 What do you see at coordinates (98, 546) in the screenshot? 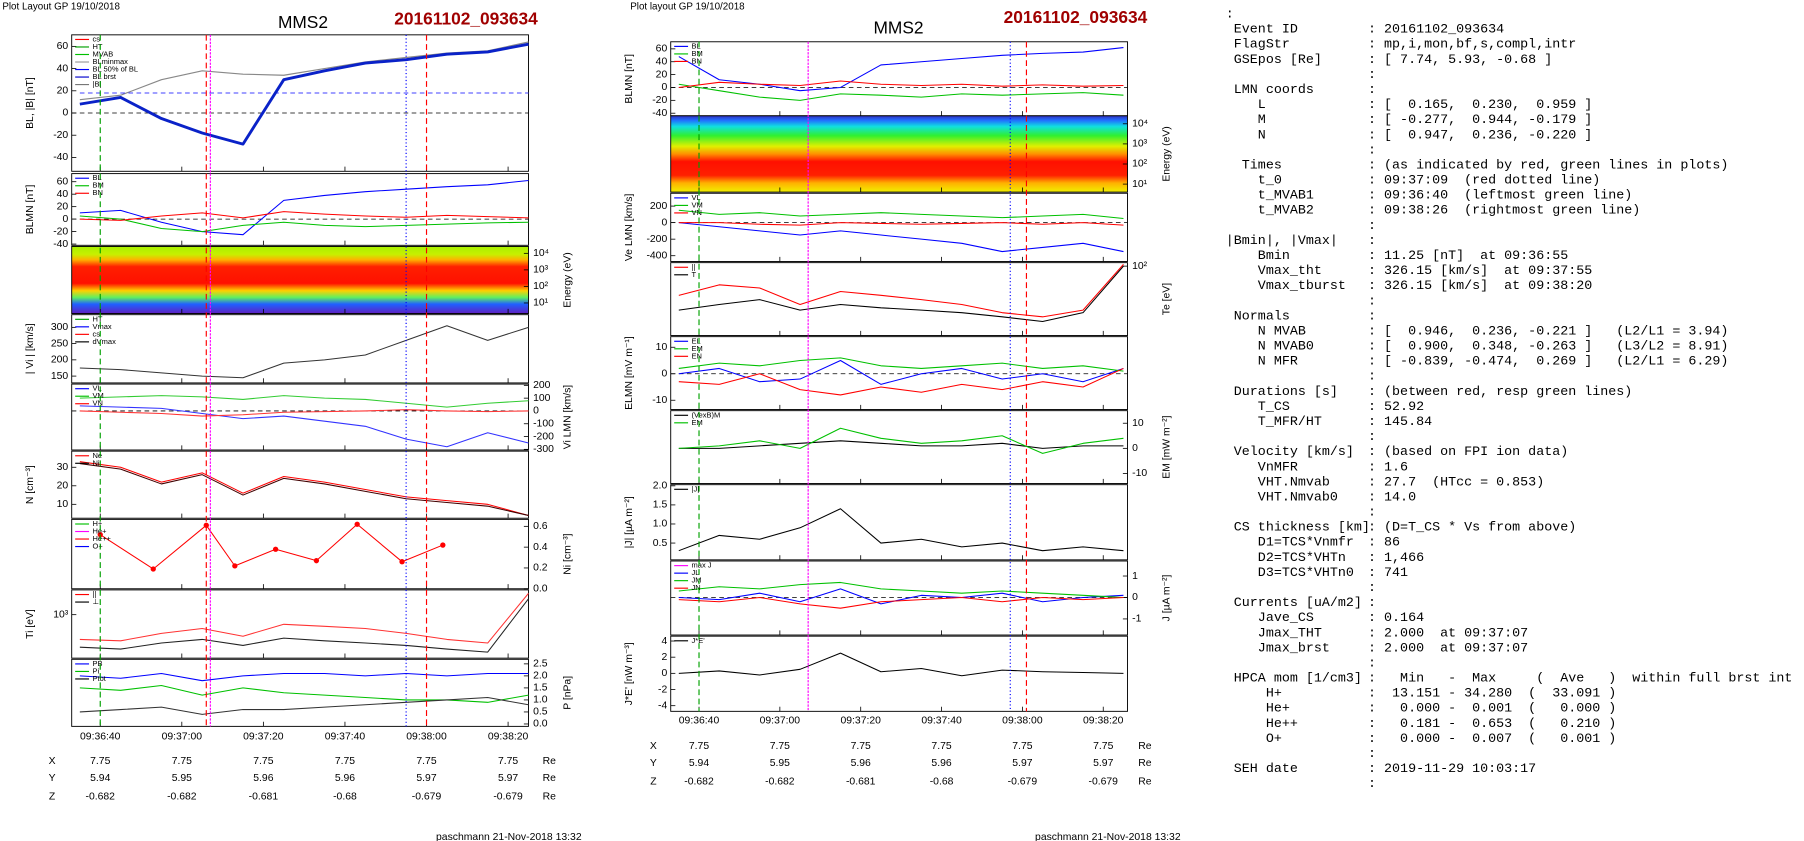
I see `legend-label: O+` at bounding box center [98, 546].